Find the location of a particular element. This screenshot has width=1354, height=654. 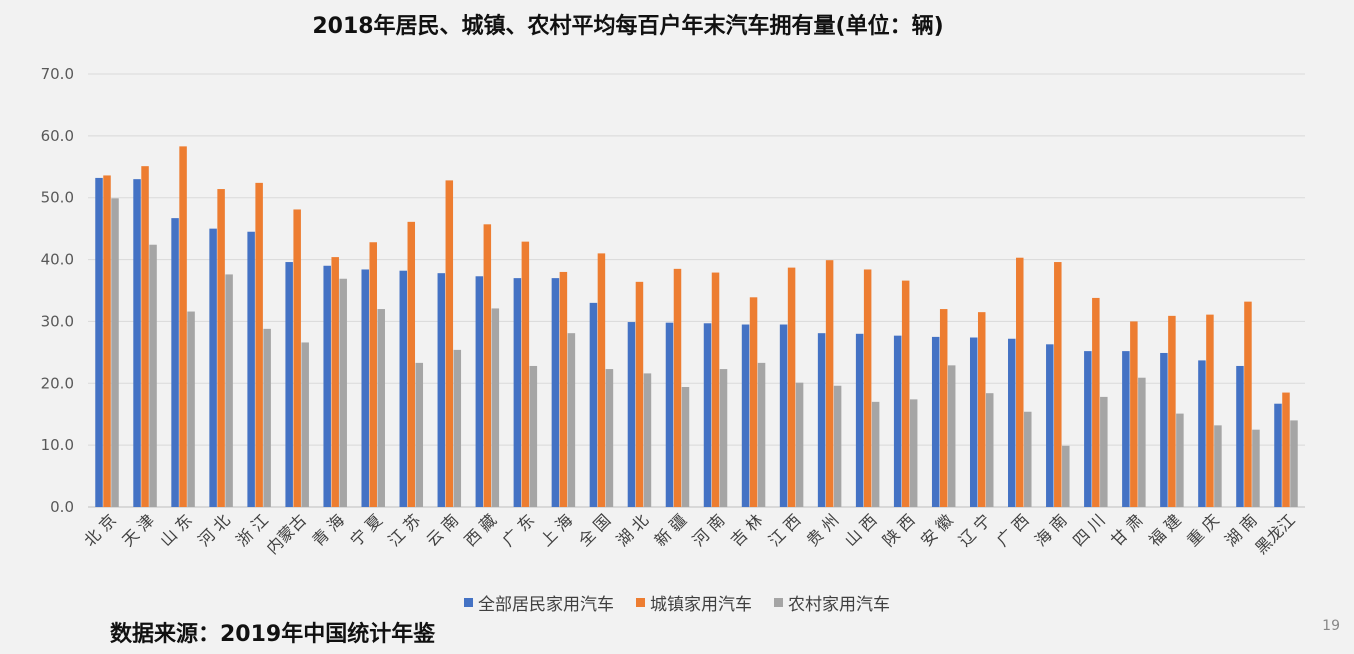

data-source: 数据来源：2019年中国统计年鉴 is located at coordinates (273, 634).